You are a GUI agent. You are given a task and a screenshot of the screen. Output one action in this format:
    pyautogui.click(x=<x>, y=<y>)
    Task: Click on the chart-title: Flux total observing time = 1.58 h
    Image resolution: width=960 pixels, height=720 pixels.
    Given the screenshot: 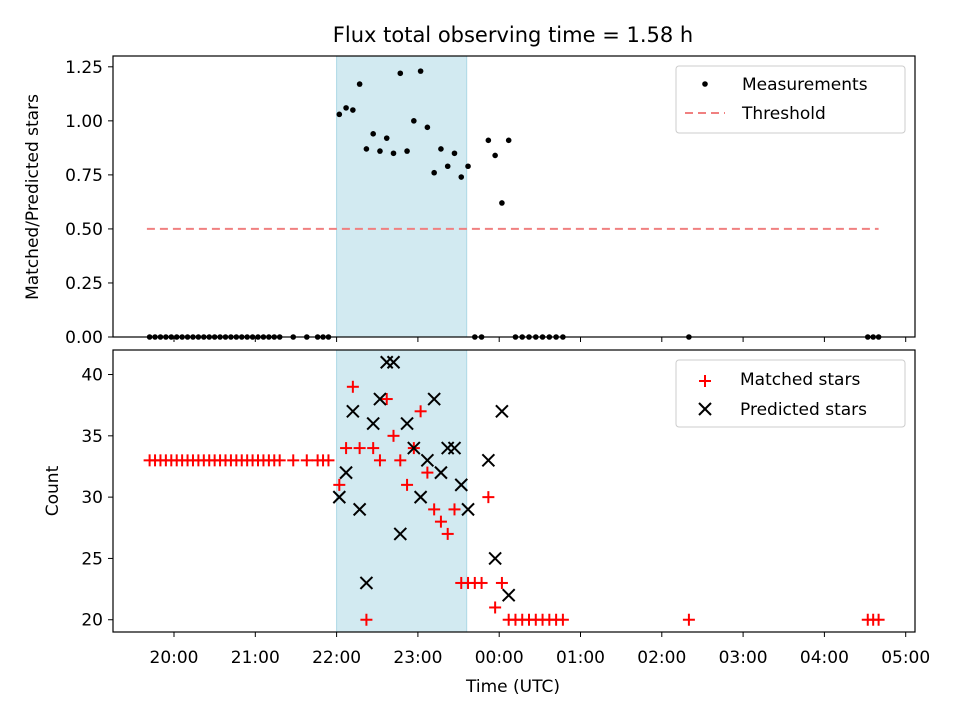 What is the action you would take?
    pyautogui.click(x=513, y=35)
    